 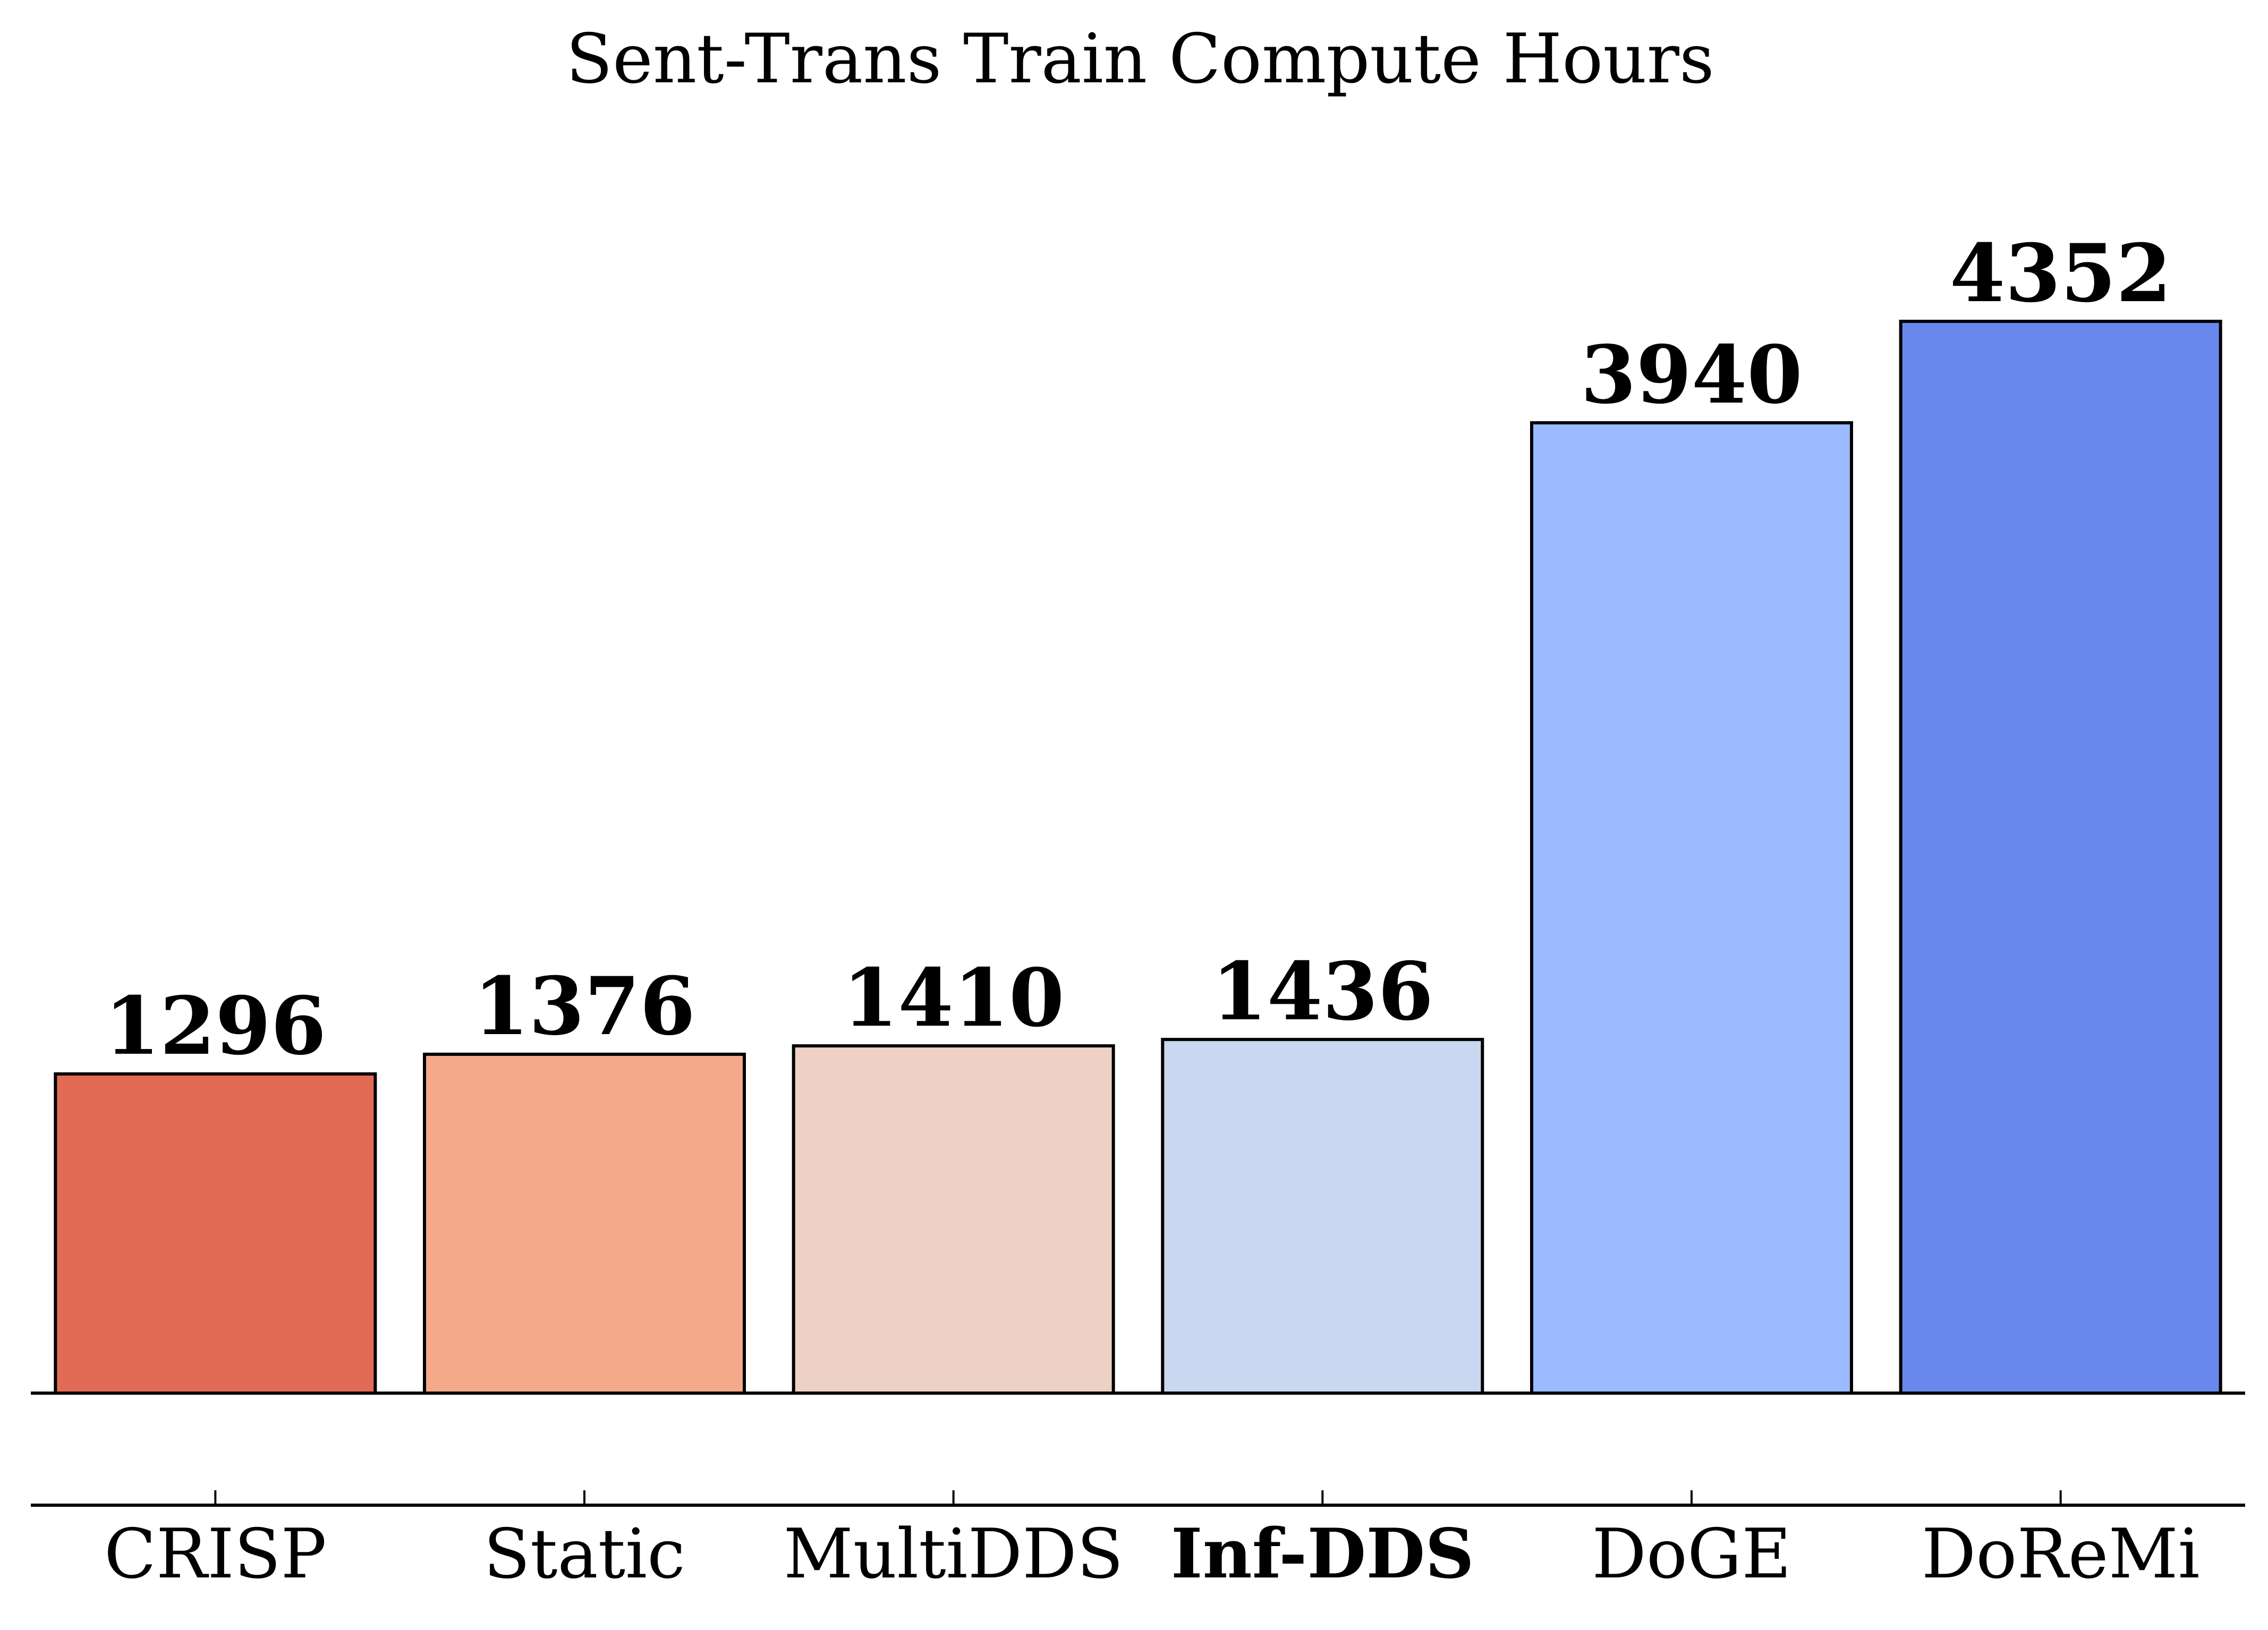 I want to click on value-label-inf-dds: 1436, so click(x=1322, y=992).